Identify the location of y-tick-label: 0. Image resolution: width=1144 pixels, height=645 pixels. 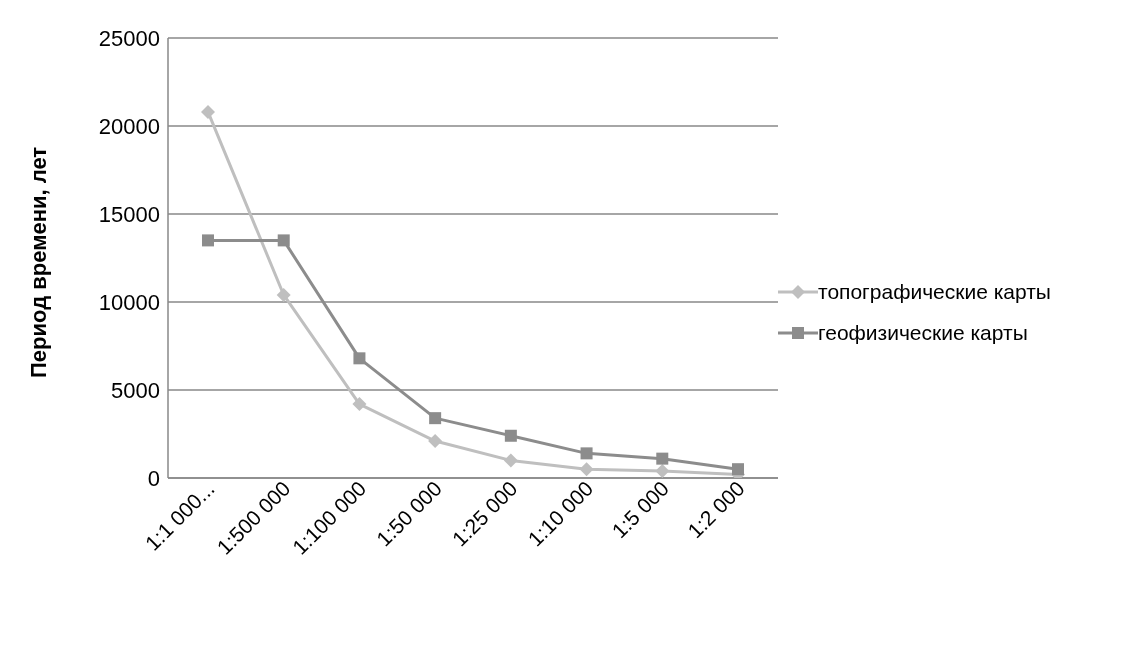
(153, 478).